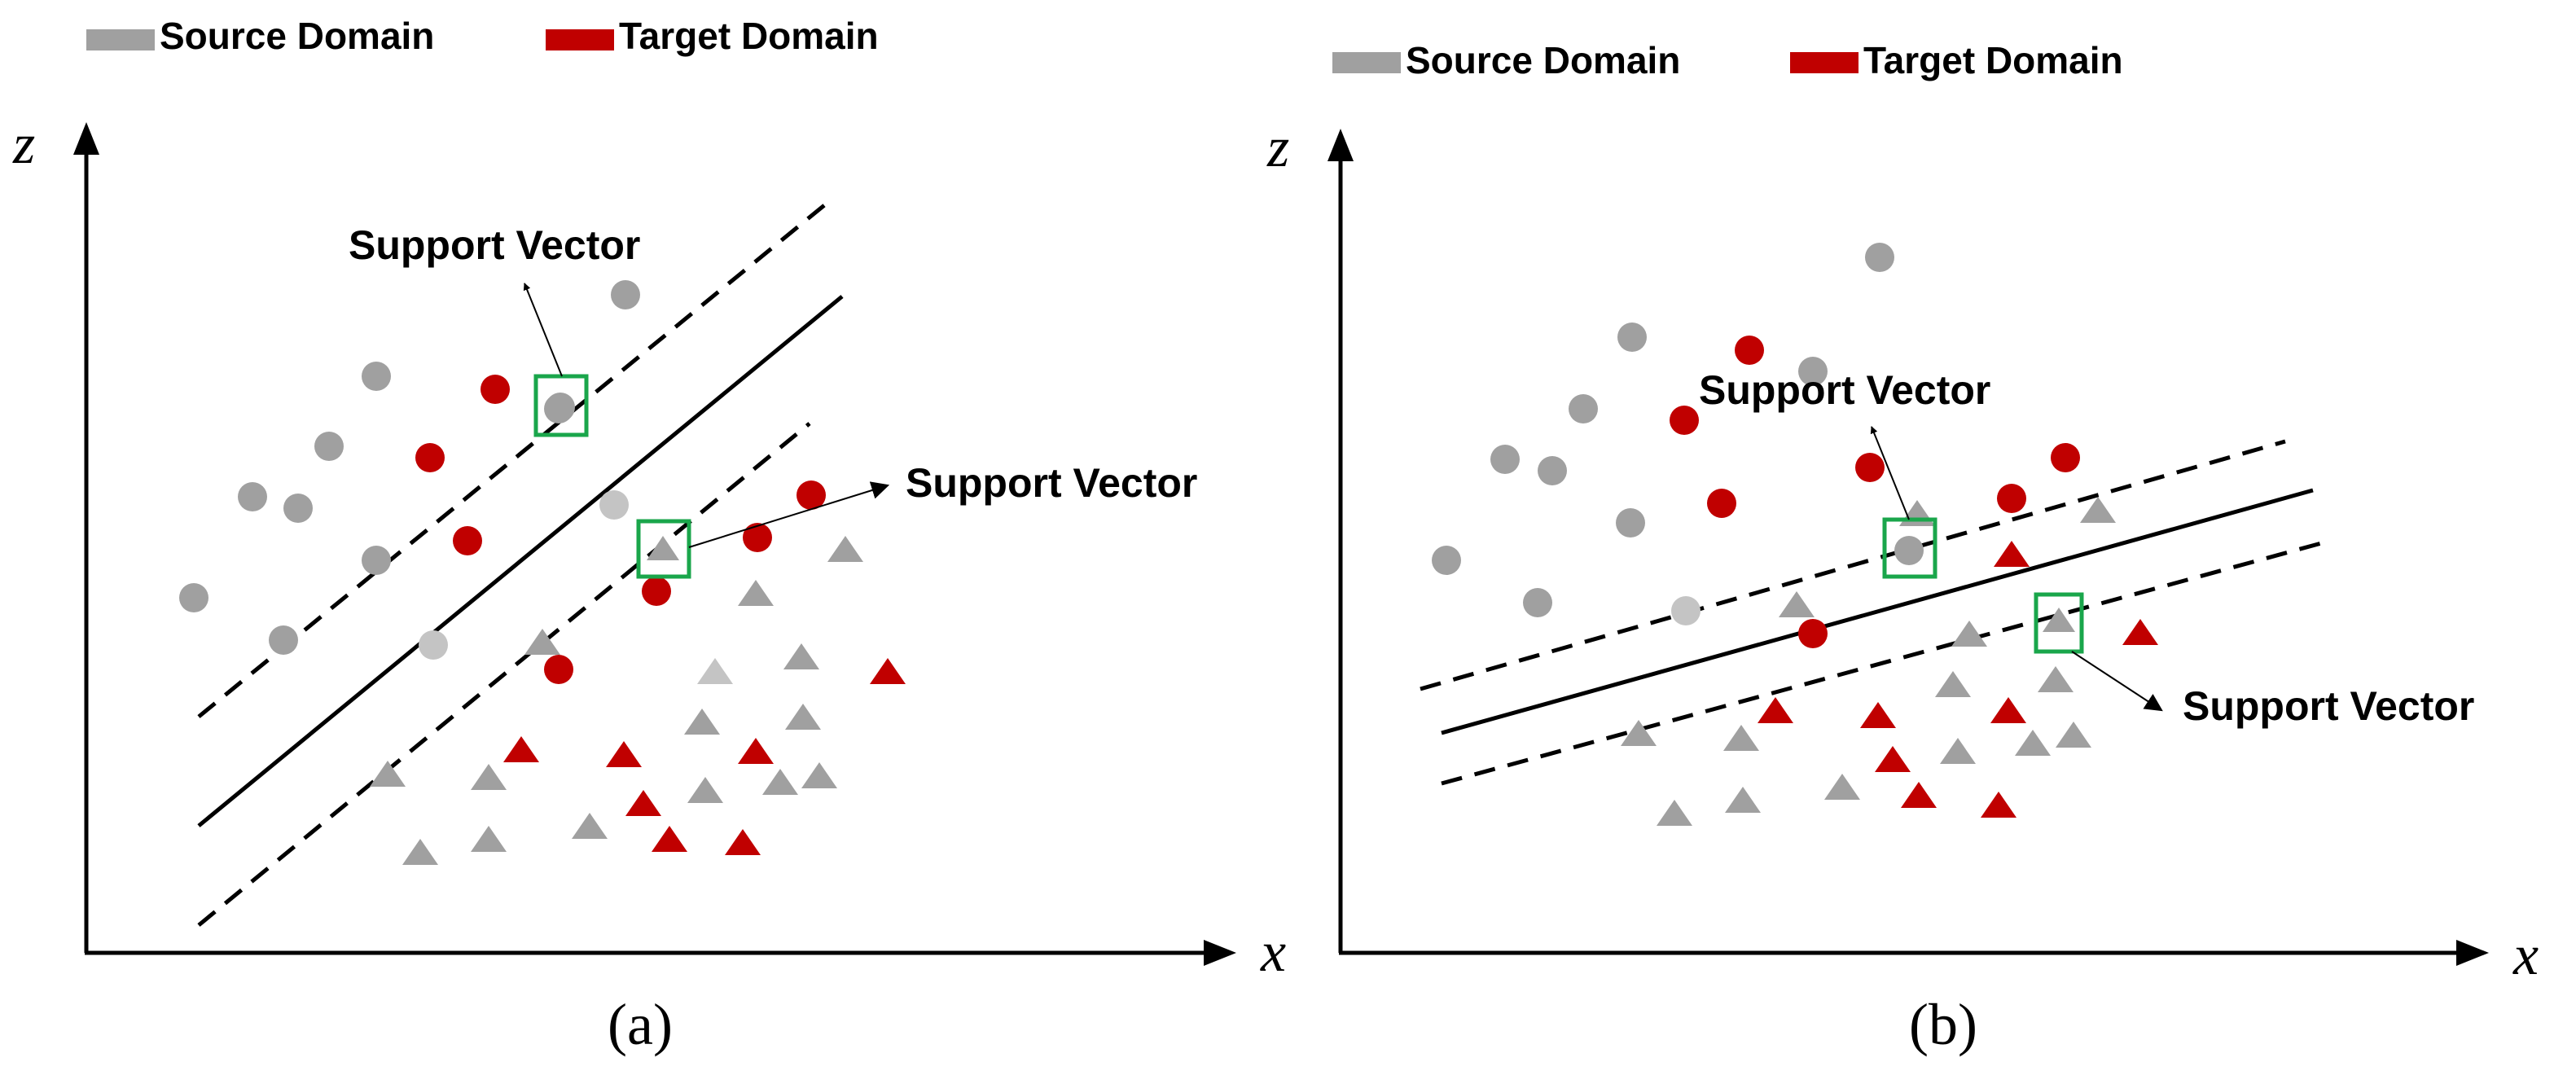 The height and width of the screenshot is (1075, 2576). Describe the element at coordinates (2472, 953) in the screenshot. I see `x-axis-arrowhead-b` at that location.